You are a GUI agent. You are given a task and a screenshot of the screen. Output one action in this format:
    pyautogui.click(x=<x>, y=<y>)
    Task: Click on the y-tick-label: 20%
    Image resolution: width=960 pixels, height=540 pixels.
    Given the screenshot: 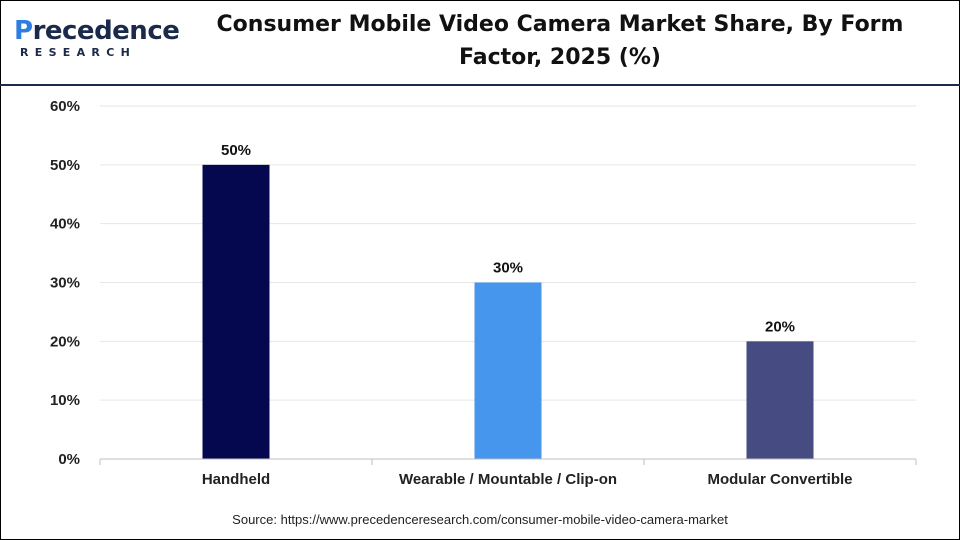 What is the action you would take?
    pyautogui.click(x=65, y=341)
    